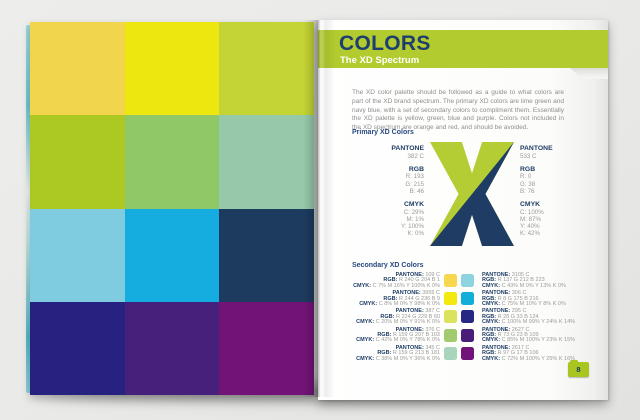 The width and height of the screenshot is (640, 420). I want to click on spec-value: 345 C, so click(432, 347).